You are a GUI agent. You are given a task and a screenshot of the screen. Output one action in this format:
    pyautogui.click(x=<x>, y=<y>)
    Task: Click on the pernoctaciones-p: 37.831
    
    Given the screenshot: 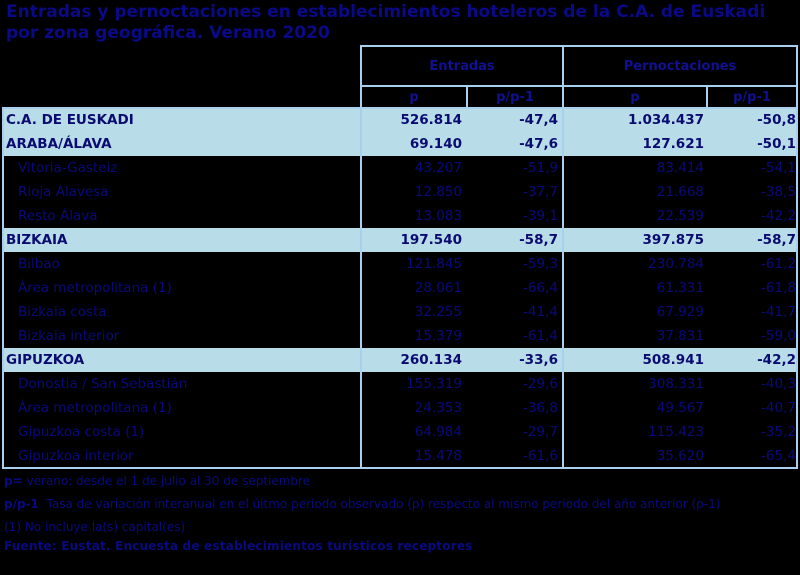 What is the action you would take?
    pyautogui.click(x=680, y=336)
    